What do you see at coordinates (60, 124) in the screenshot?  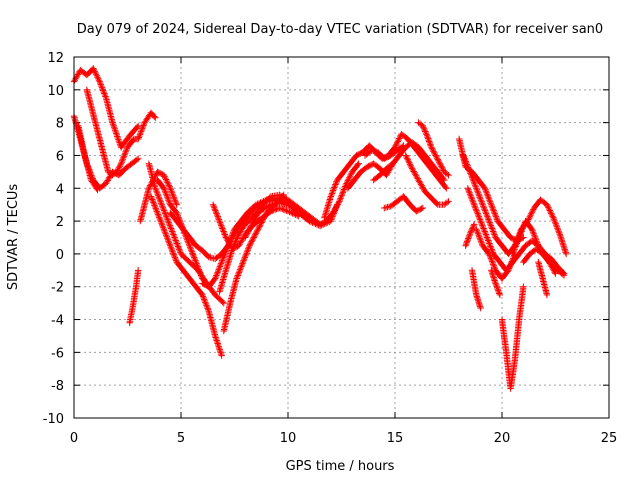 I see `y-tick-label: 8` at bounding box center [60, 124].